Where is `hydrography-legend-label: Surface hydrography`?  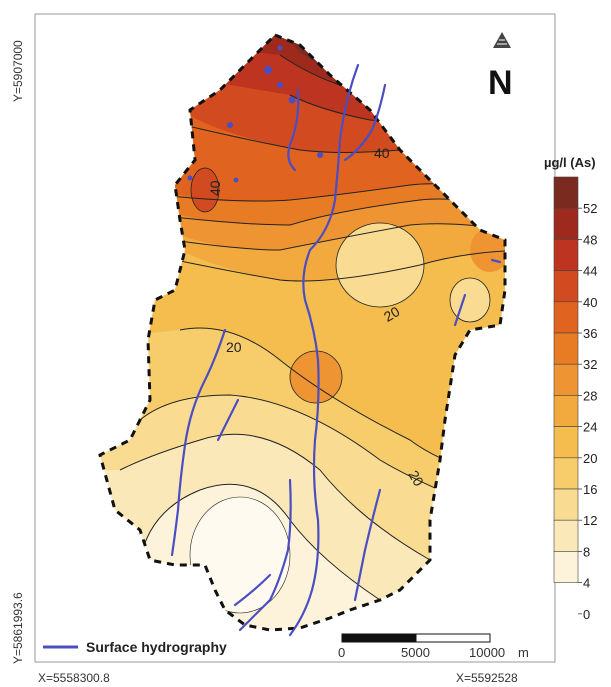
hydrography-legend-label: Surface hydrography is located at coordinates (156, 647).